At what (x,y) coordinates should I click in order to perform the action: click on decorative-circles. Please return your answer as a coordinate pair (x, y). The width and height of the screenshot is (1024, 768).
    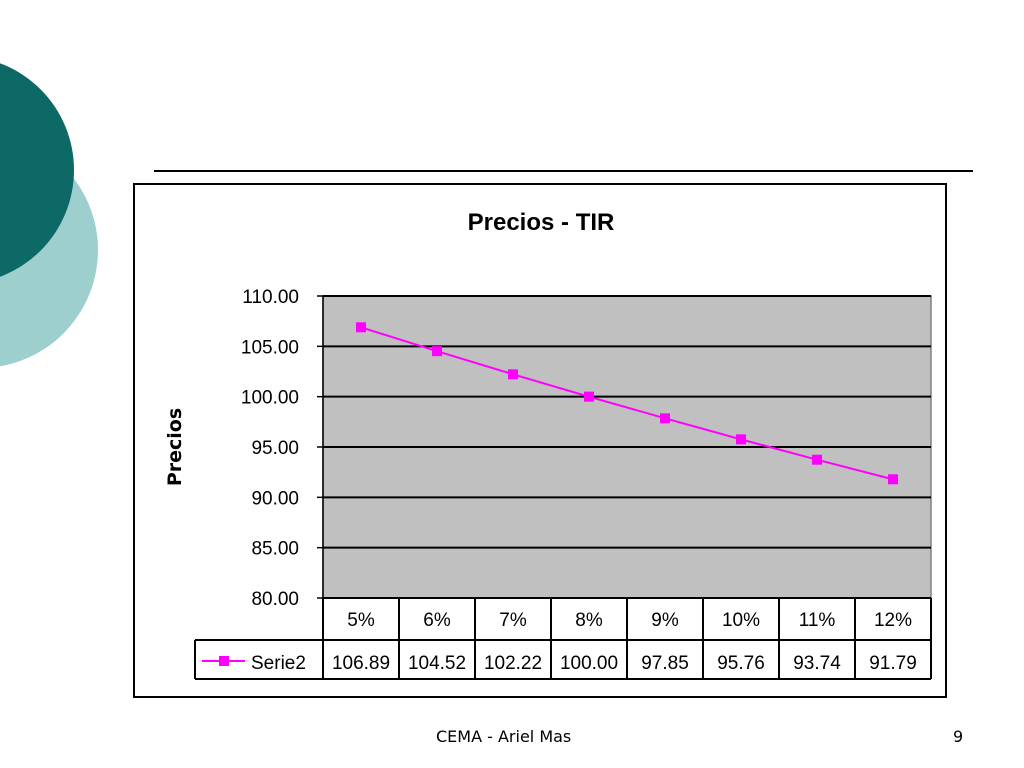
    Looking at the image, I should click on (49, 215).